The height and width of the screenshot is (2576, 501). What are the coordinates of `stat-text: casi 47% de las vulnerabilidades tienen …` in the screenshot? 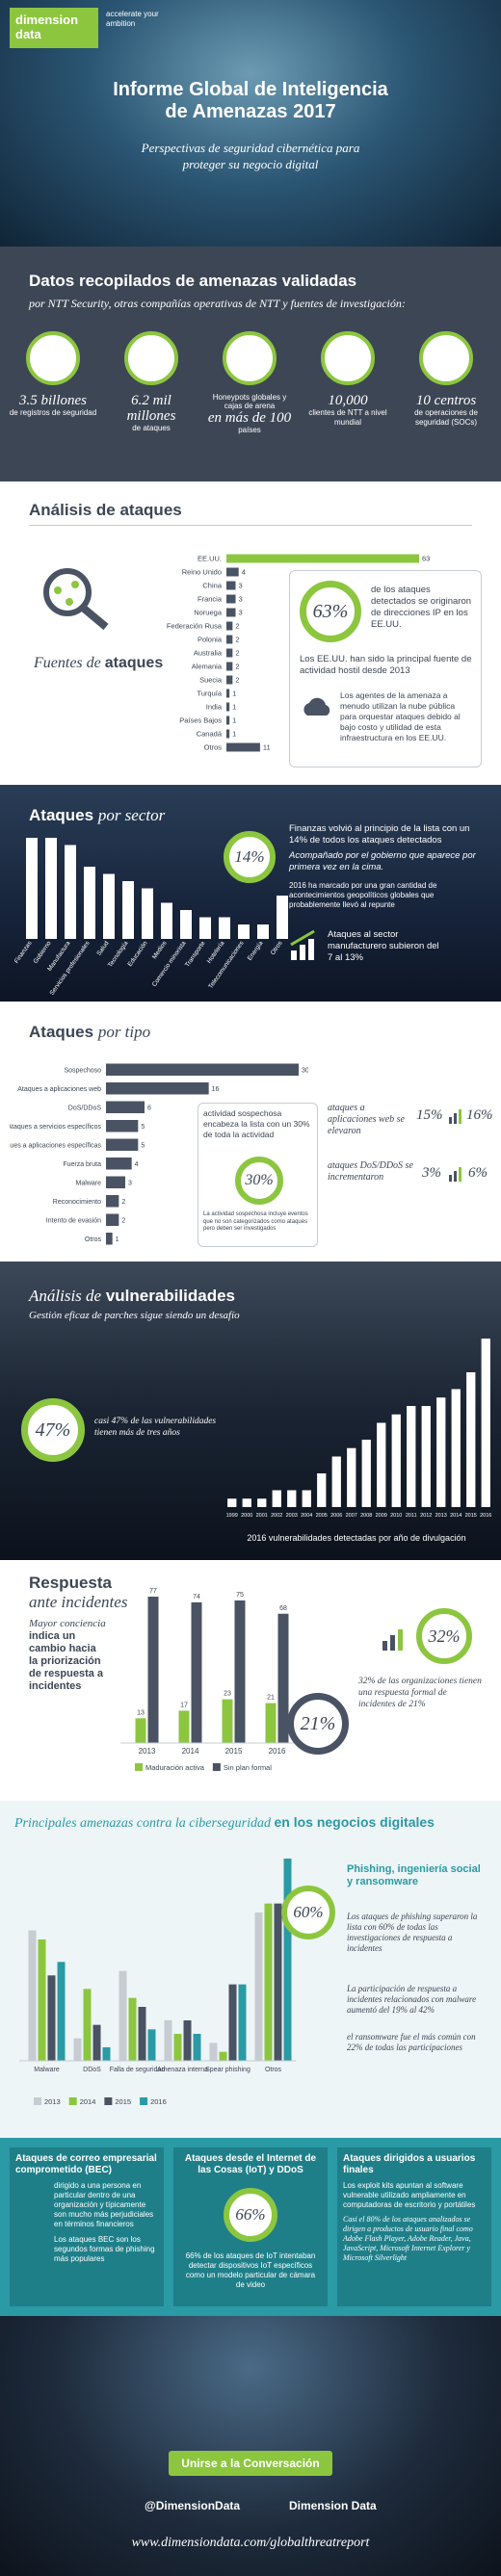 It's located at (155, 1427).